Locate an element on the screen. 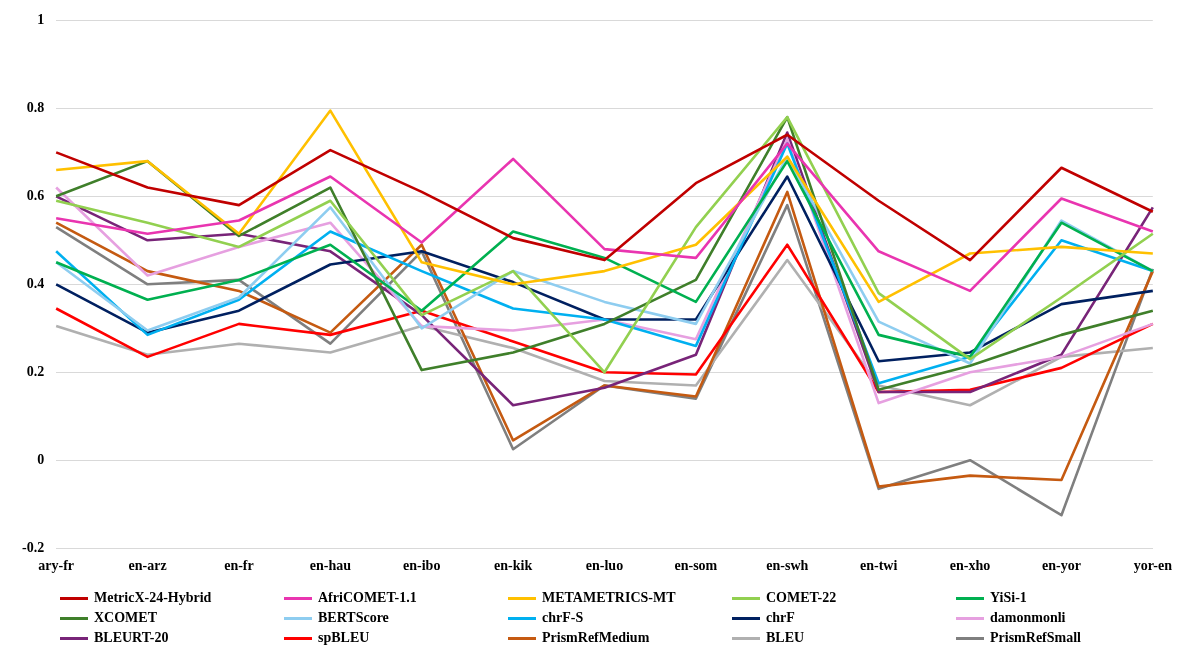 This screenshot has width=1182, height=653. y-tick-label: 0.2 is located at coordinates (35, 371).